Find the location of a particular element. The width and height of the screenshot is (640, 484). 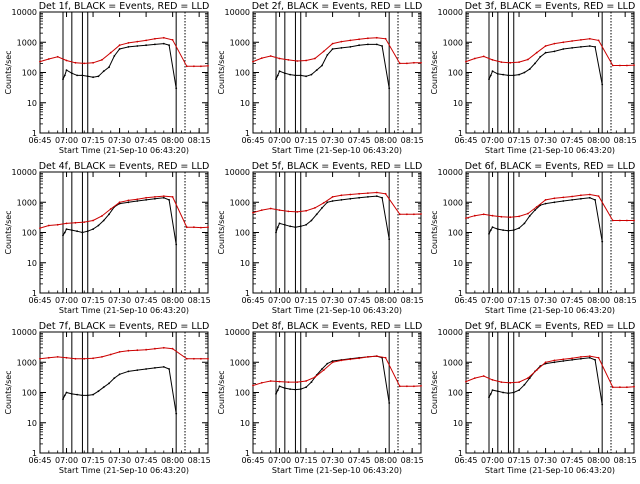

x-tick-label: 08:00 is located at coordinates (598, 140).